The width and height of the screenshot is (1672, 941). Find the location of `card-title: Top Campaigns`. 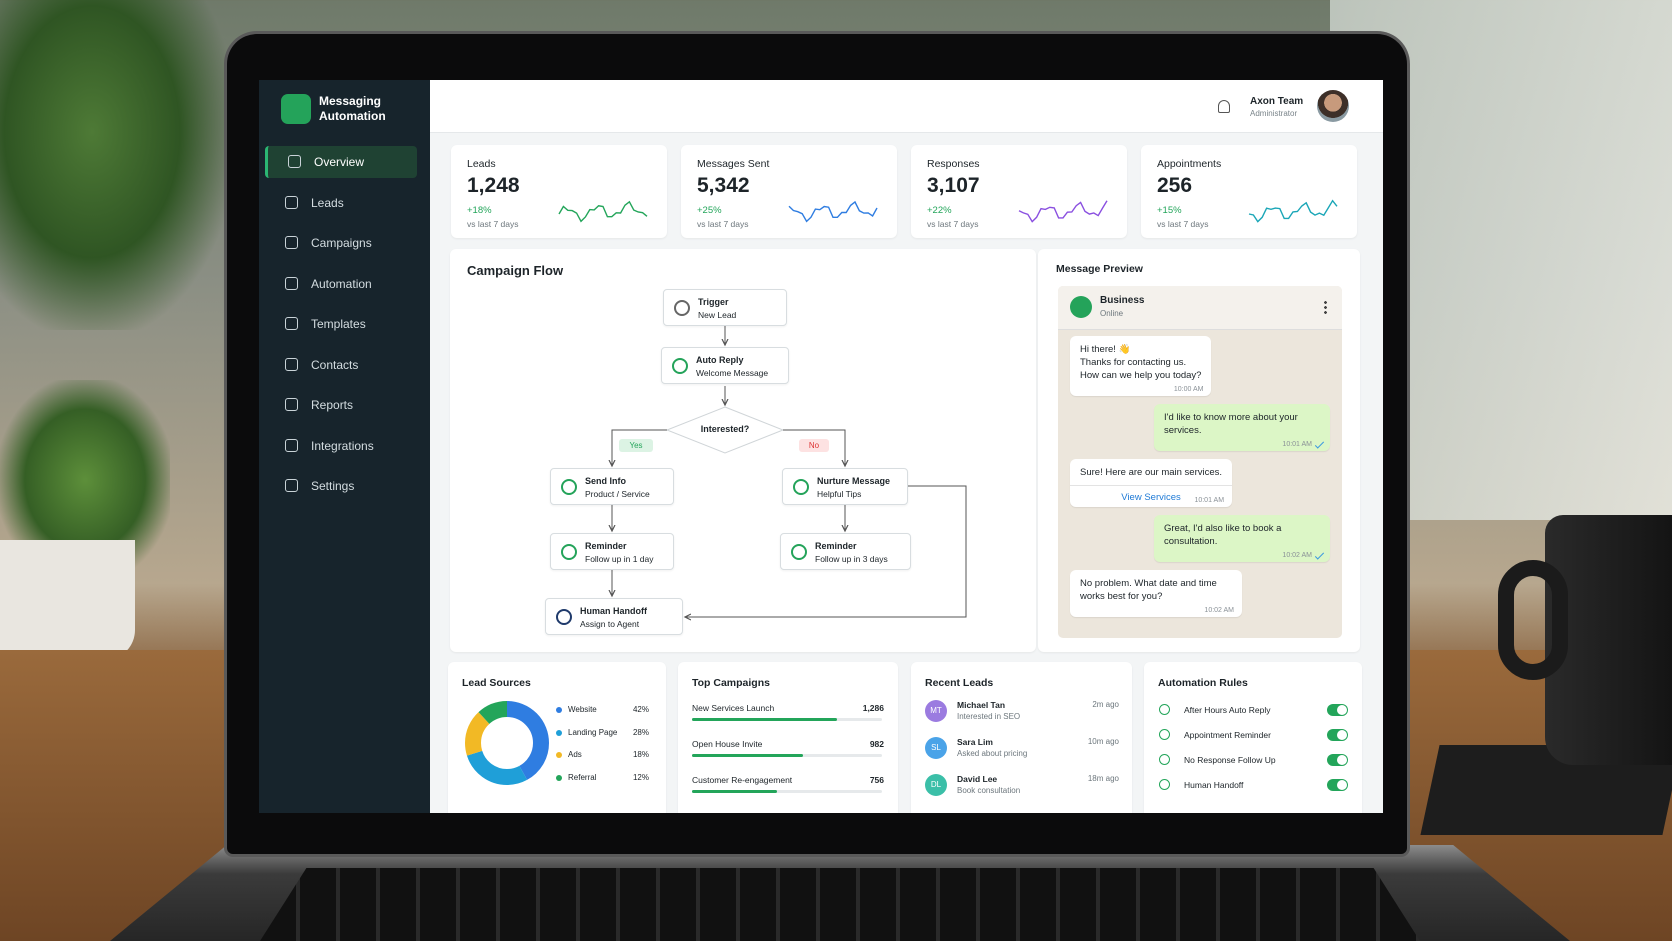

card-title: Top Campaigns is located at coordinates (731, 683).